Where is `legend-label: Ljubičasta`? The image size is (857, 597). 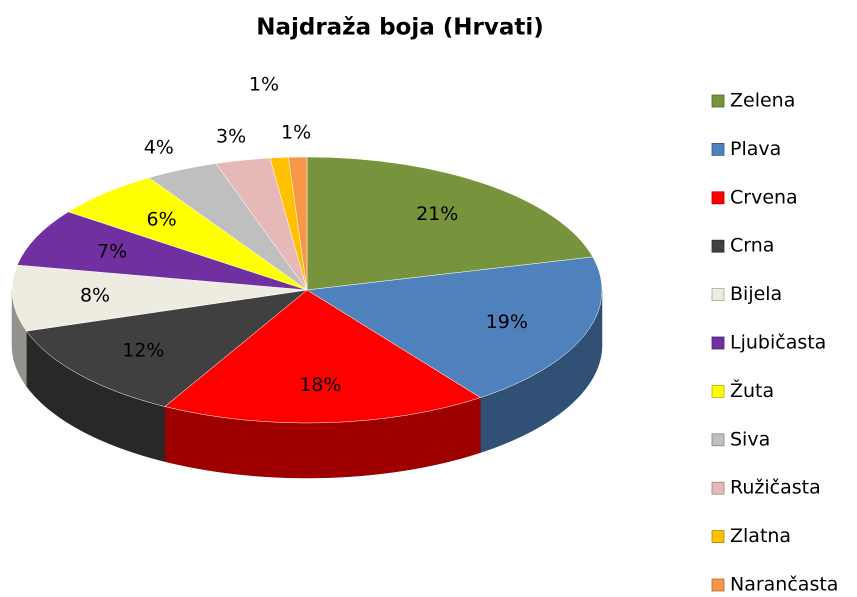
legend-label: Ljubičasta is located at coordinates (778, 343).